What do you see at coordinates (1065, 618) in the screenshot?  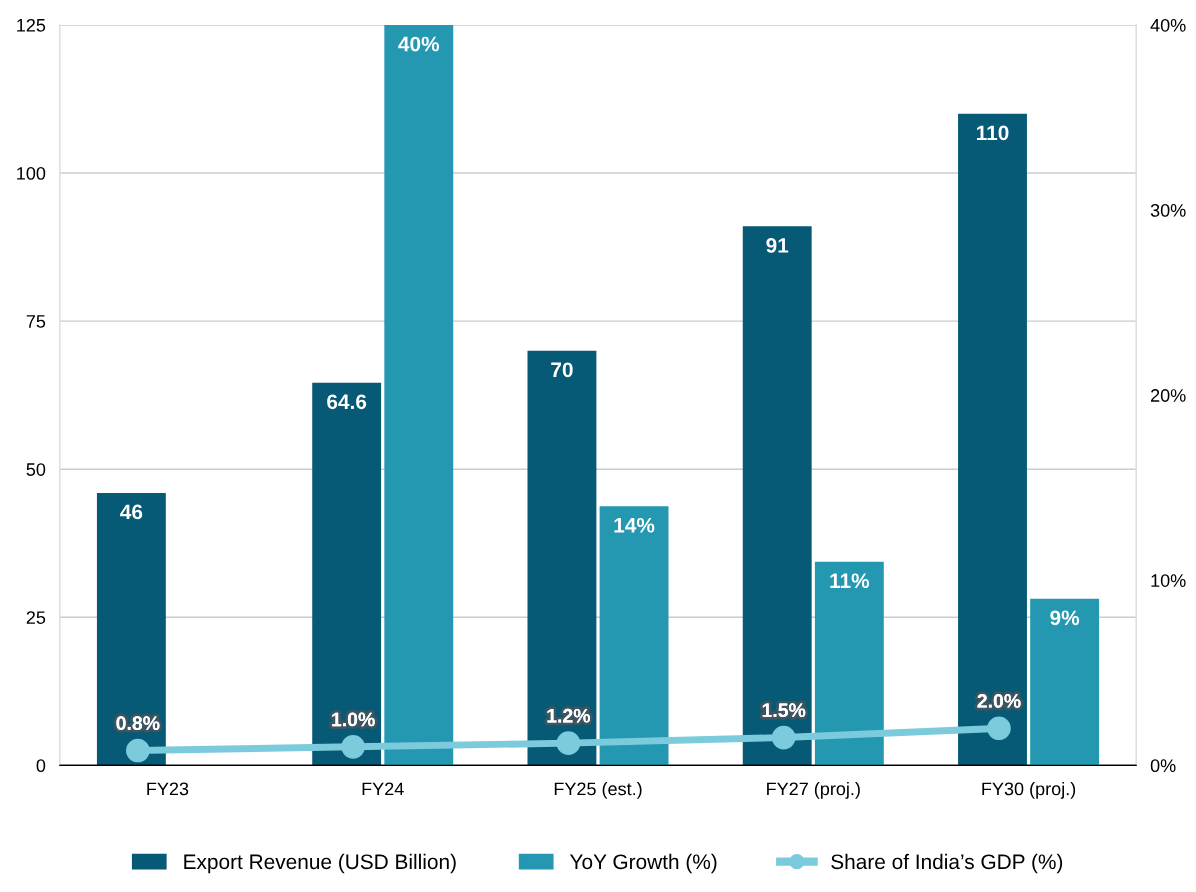 I see `data-label: 9%` at bounding box center [1065, 618].